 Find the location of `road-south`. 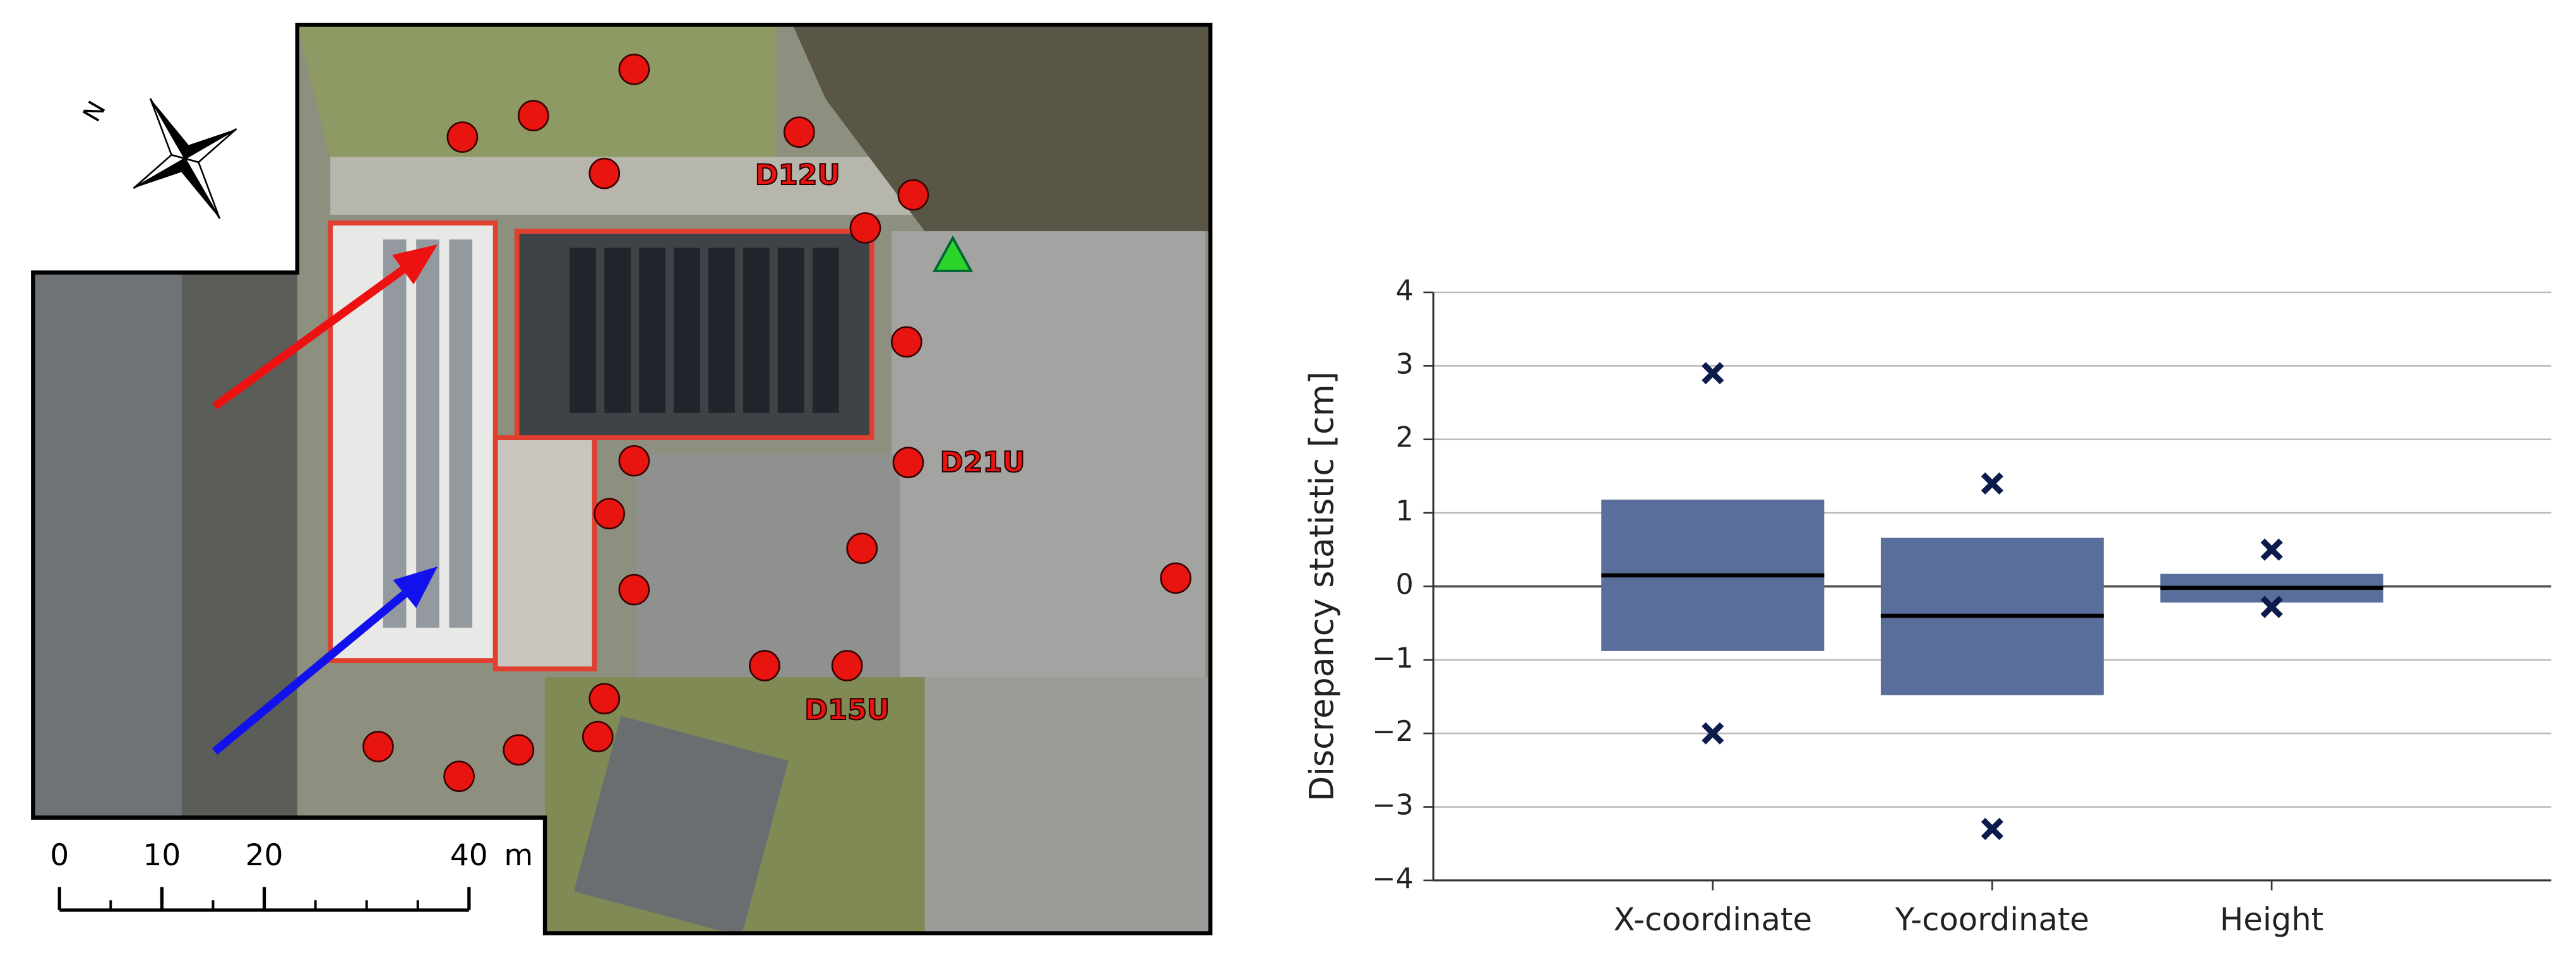

road-south is located at coordinates (1067, 805).